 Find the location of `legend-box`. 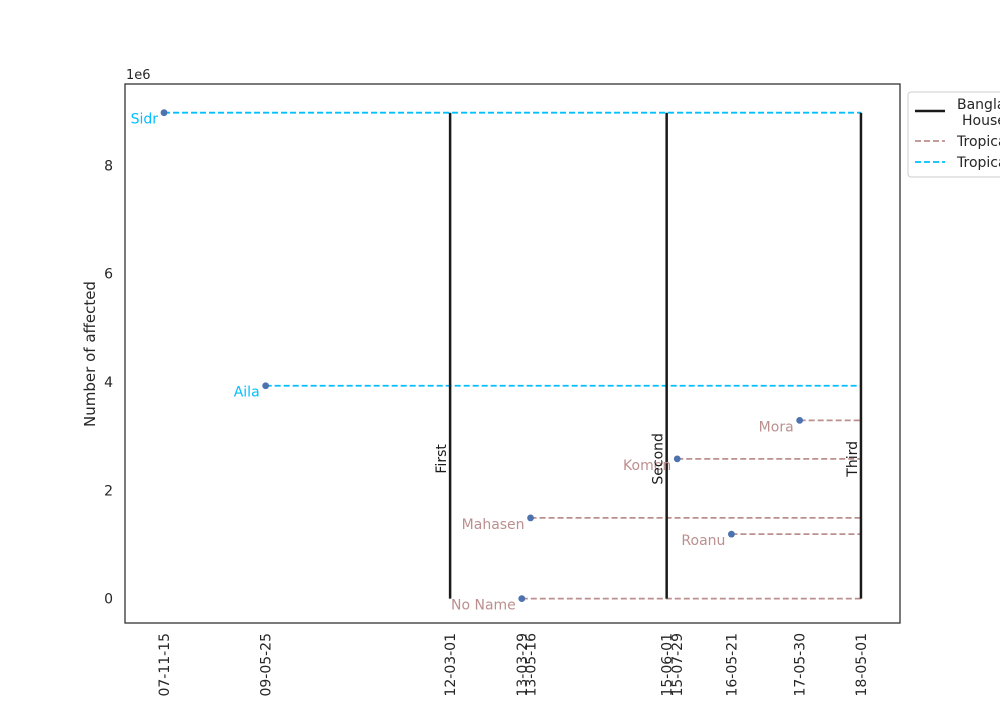

legend-box is located at coordinates (953, 134).